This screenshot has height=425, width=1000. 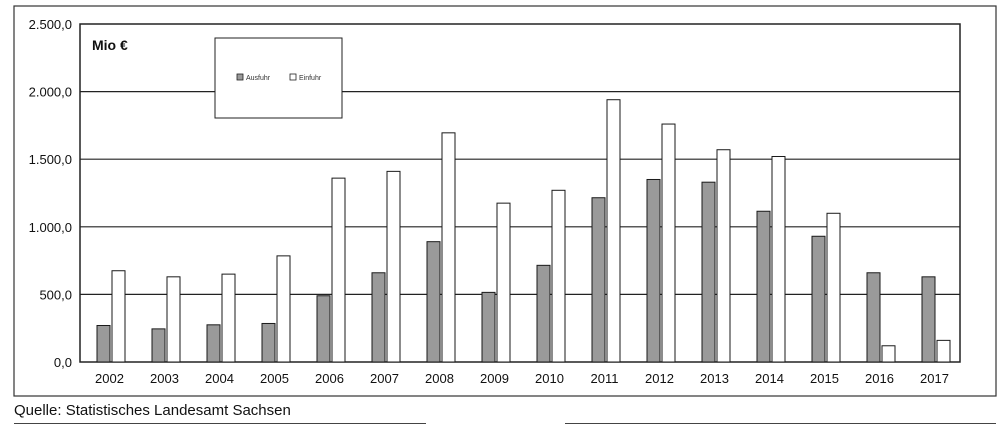 What do you see at coordinates (549, 378) in the screenshot?
I see `x-tick-label: 2010` at bounding box center [549, 378].